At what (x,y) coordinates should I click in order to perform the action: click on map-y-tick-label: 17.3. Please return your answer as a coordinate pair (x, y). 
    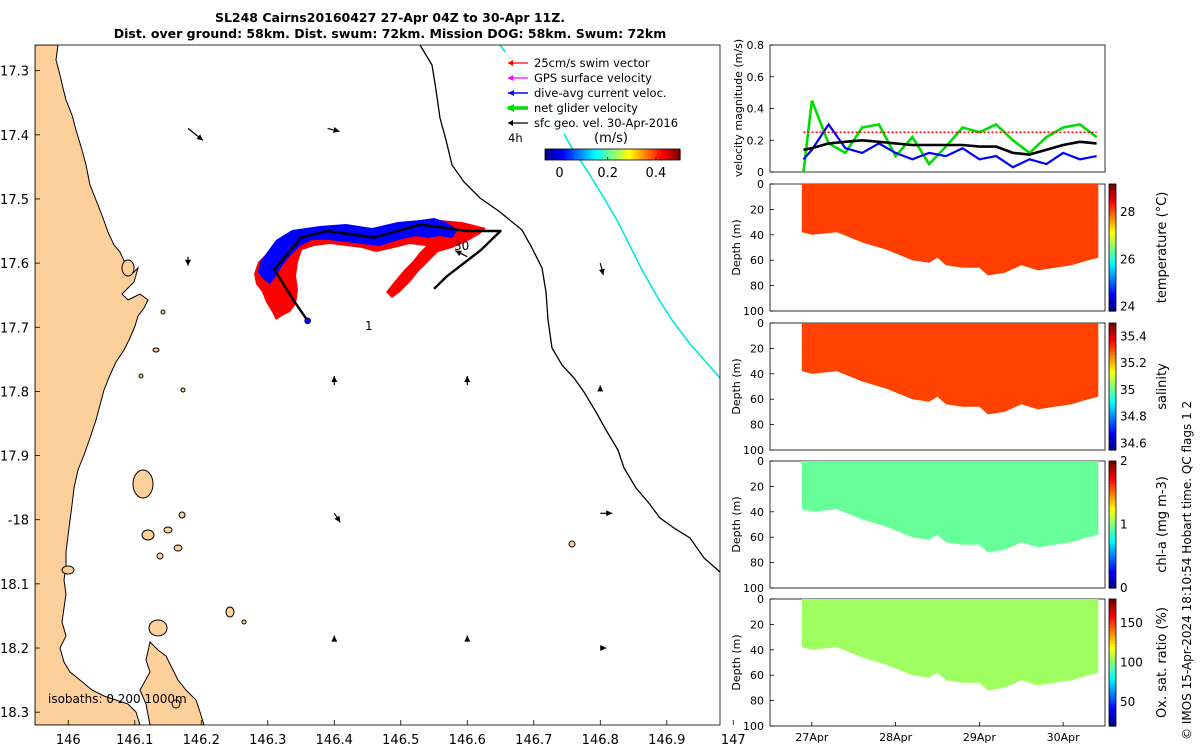
    Looking at the image, I should click on (14, 72).